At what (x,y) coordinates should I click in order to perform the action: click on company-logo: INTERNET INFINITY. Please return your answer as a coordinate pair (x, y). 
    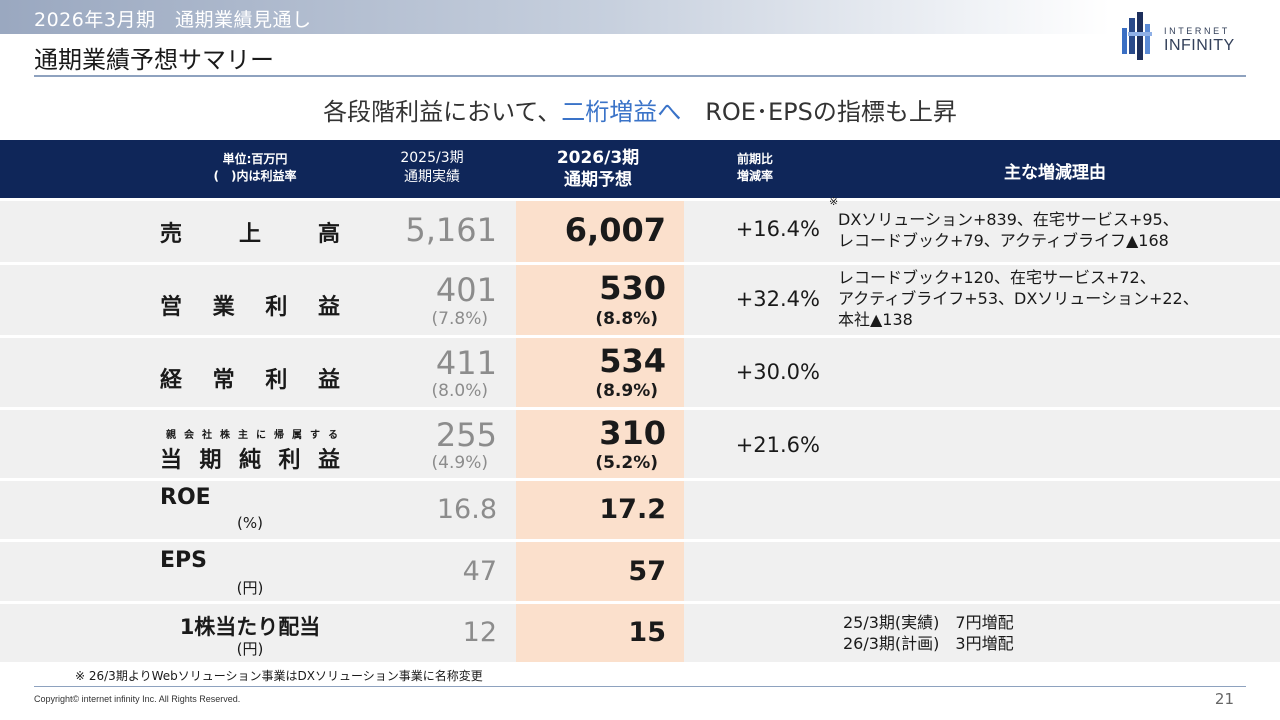
    Looking at the image, I should click on (1183, 36).